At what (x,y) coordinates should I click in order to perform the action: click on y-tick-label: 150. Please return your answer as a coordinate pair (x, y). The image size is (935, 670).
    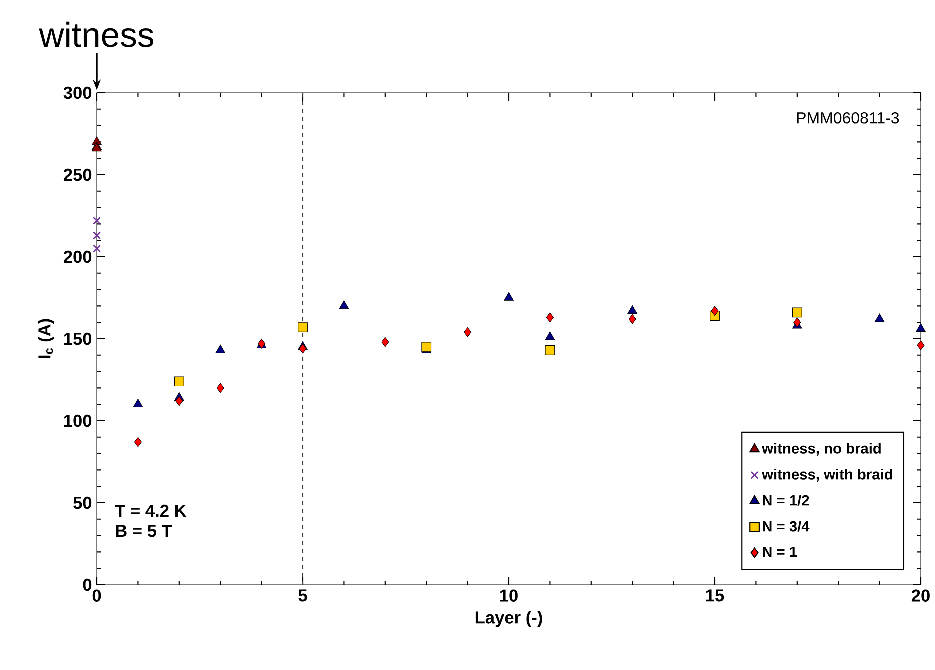
    Looking at the image, I should click on (78, 339).